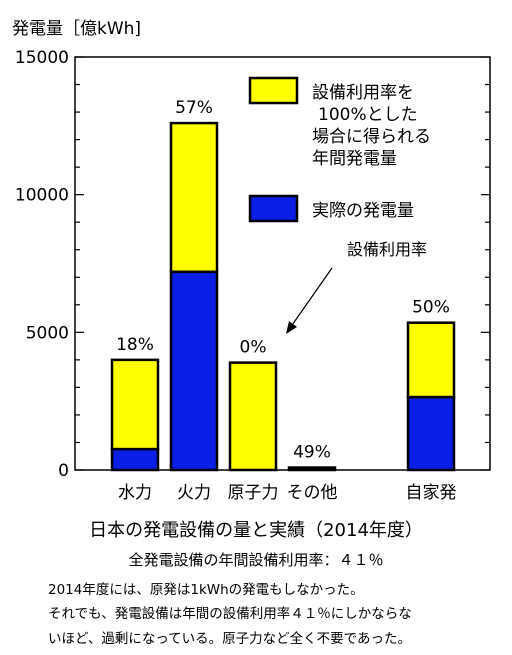  What do you see at coordinates (230, 614) in the screenshot?
I see `note-line-2: それでも、発電設備は年間の設備利用率４１％にしかならな` at bounding box center [230, 614].